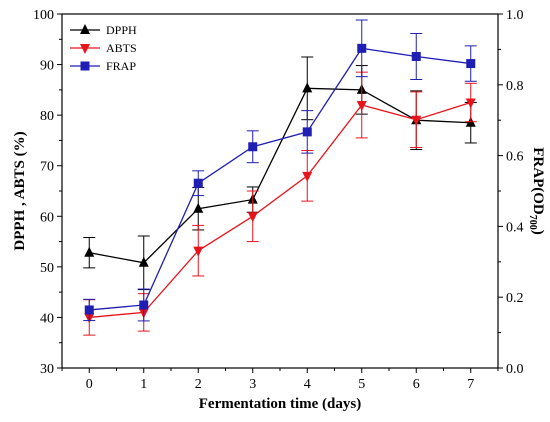  I want to click on legend-label-frap: FRAP, so click(121, 66).